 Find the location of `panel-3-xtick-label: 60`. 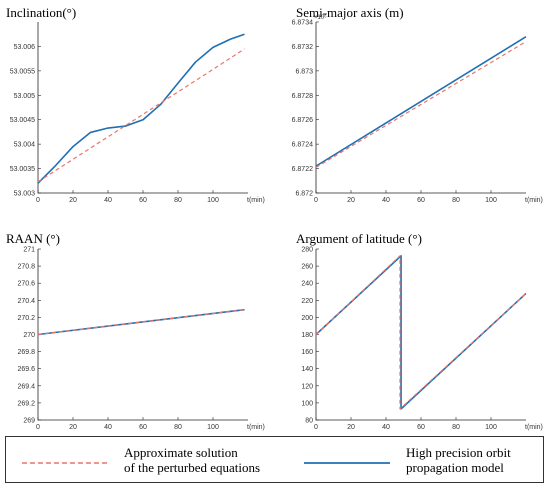

panel-3-xtick-label: 60 is located at coordinates (143, 427).